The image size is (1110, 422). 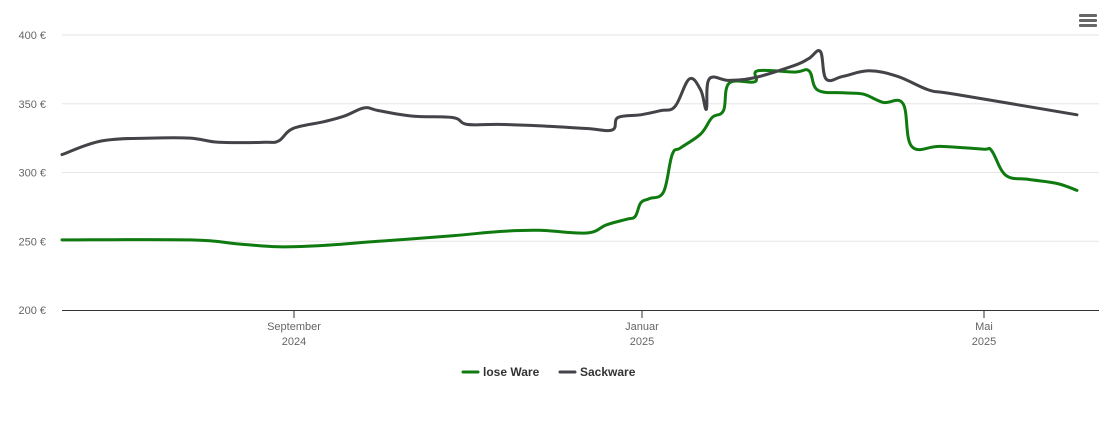 I want to click on legend-item: Sackware, so click(x=597, y=372).